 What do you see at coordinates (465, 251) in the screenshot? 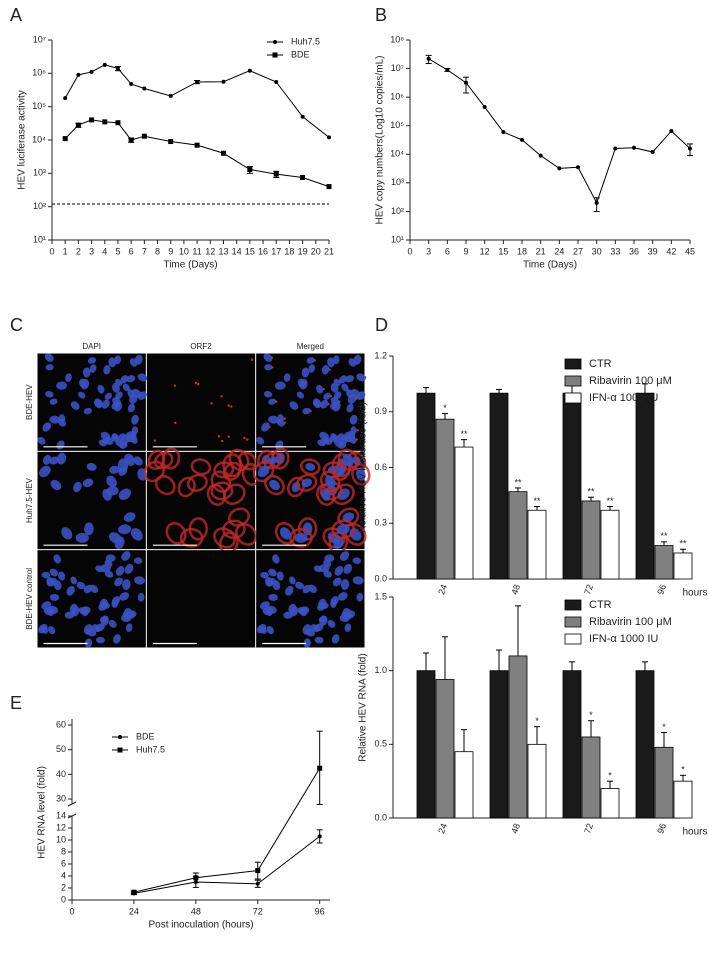
I see `x-tick-label: 9` at bounding box center [465, 251].